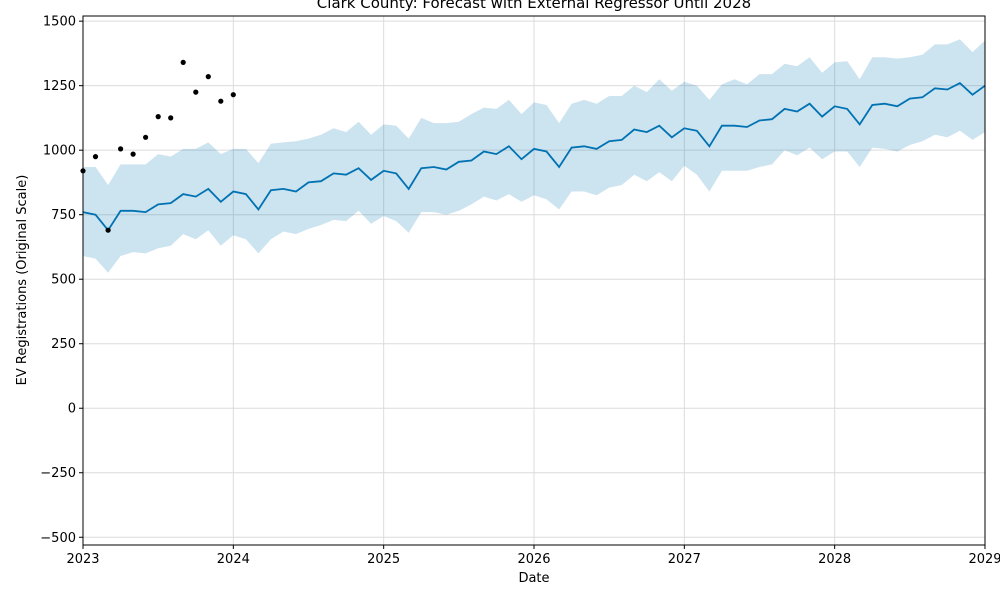 The image size is (1000, 600). I want to click on y-axis-label: EV Registrations (Original Scale), so click(22, 280).